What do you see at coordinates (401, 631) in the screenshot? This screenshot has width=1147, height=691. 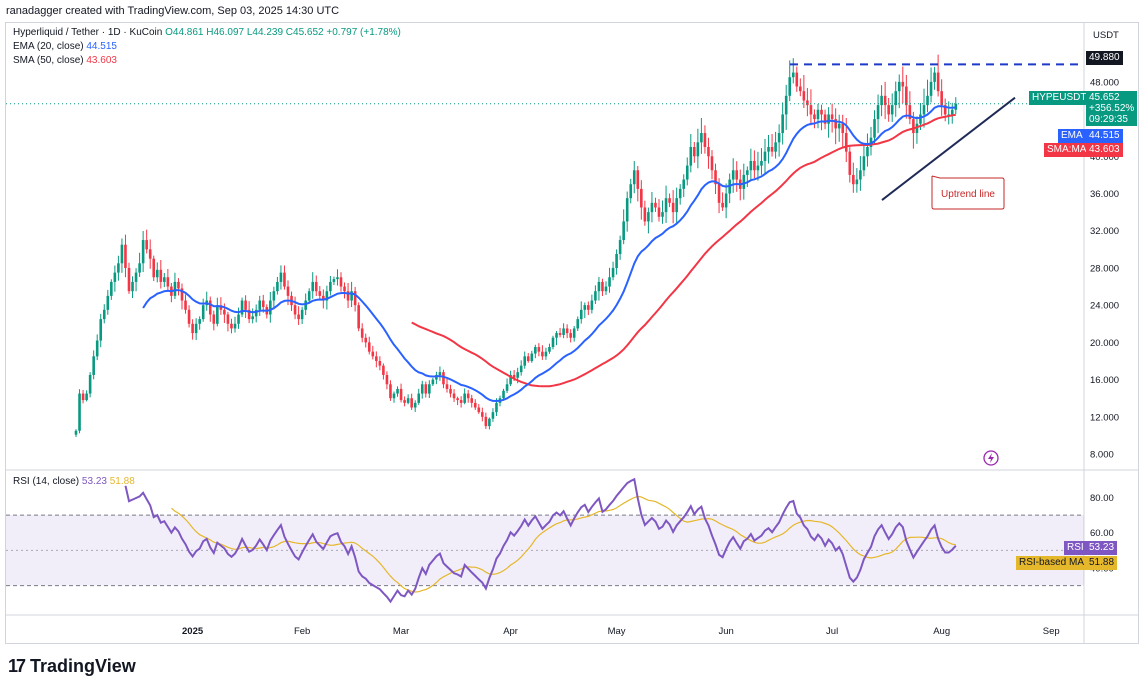 I see `time-axis-label: Mar` at bounding box center [401, 631].